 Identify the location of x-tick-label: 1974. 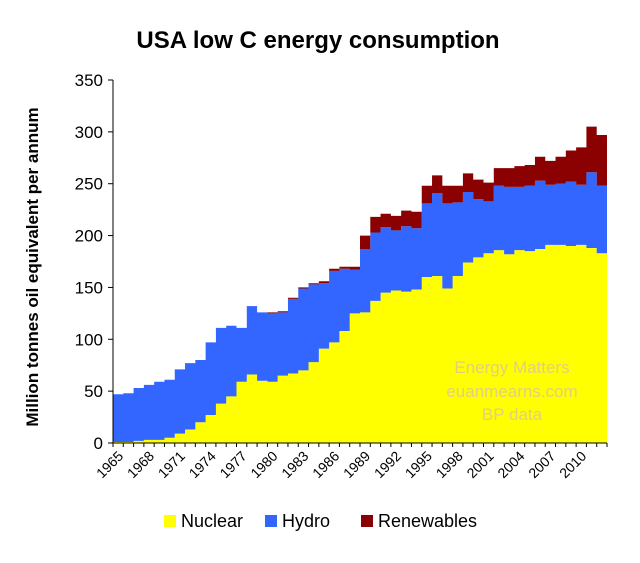
(202, 464).